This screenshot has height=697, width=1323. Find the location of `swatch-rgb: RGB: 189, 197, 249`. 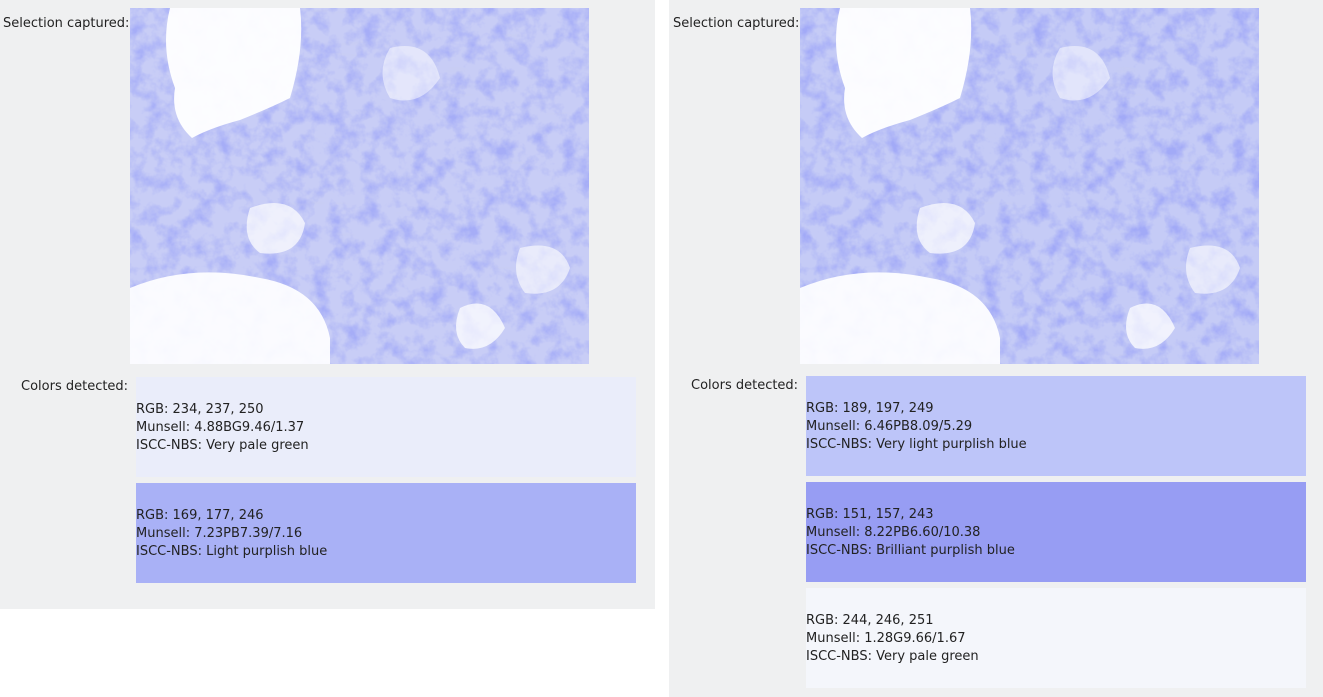

swatch-rgb: RGB: 189, 197, 249 is located at coordinates (870, 408).